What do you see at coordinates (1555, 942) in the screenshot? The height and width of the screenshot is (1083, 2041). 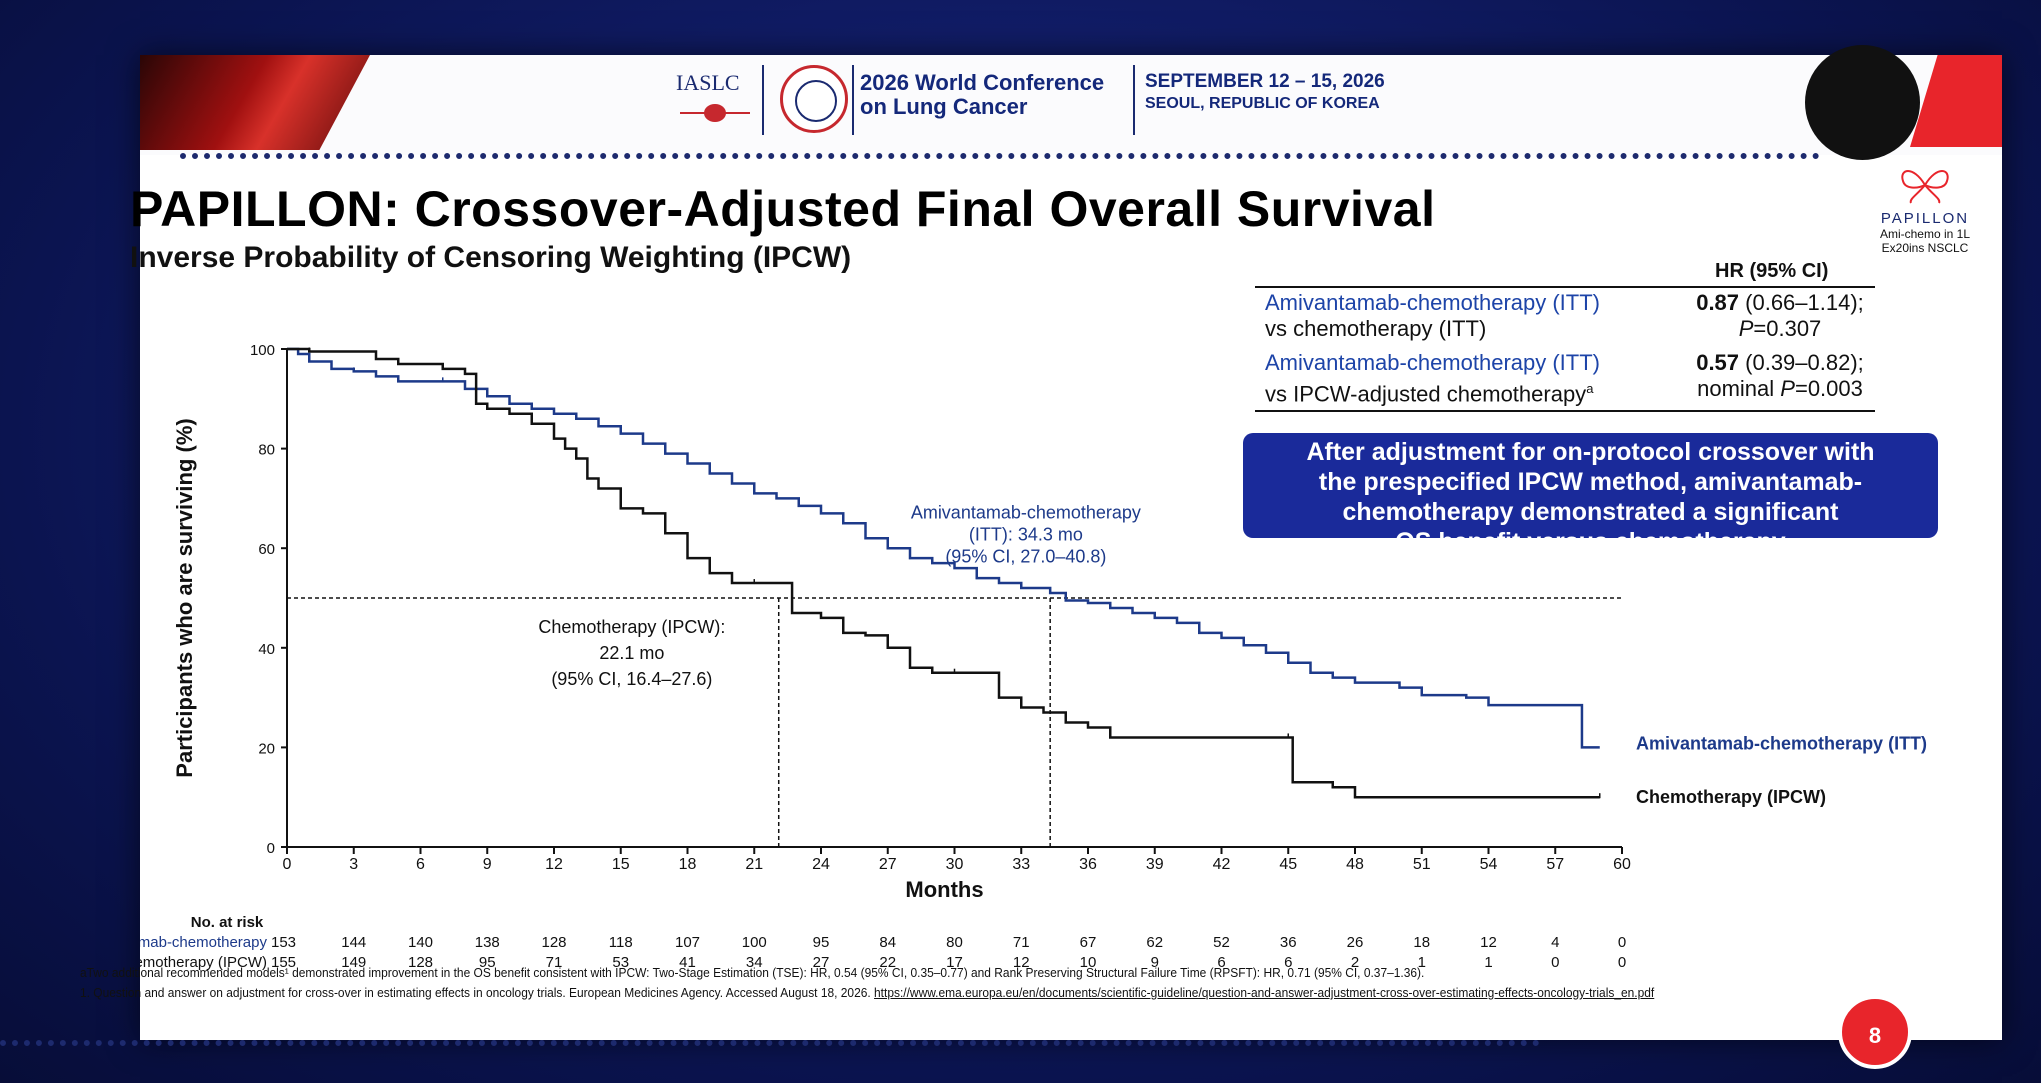 I see `risk-value: 4` at bounding box center [1555, 942].